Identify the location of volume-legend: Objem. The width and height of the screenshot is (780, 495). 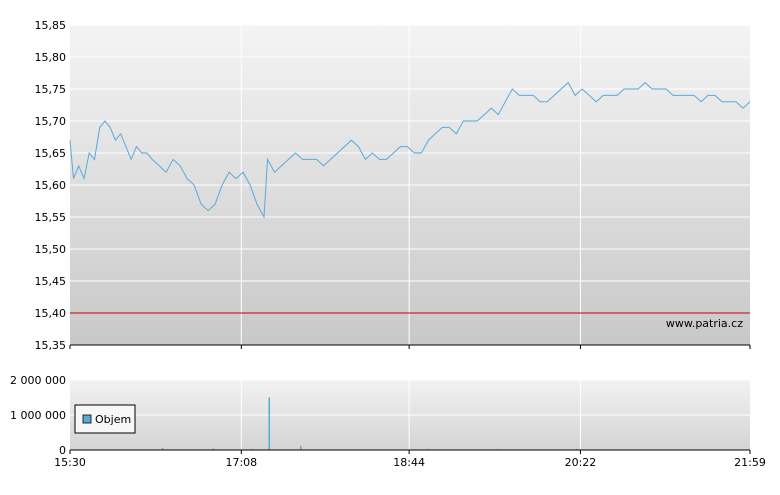
(105, 419).